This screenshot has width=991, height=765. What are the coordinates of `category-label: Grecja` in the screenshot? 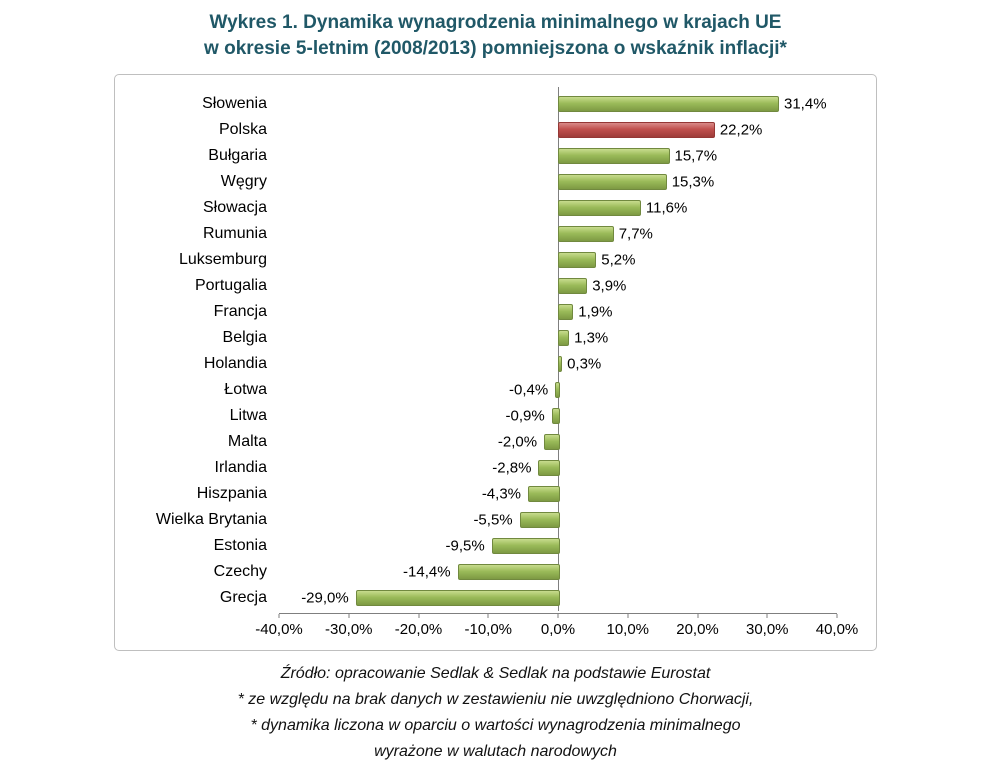 It's located at (243, 598).